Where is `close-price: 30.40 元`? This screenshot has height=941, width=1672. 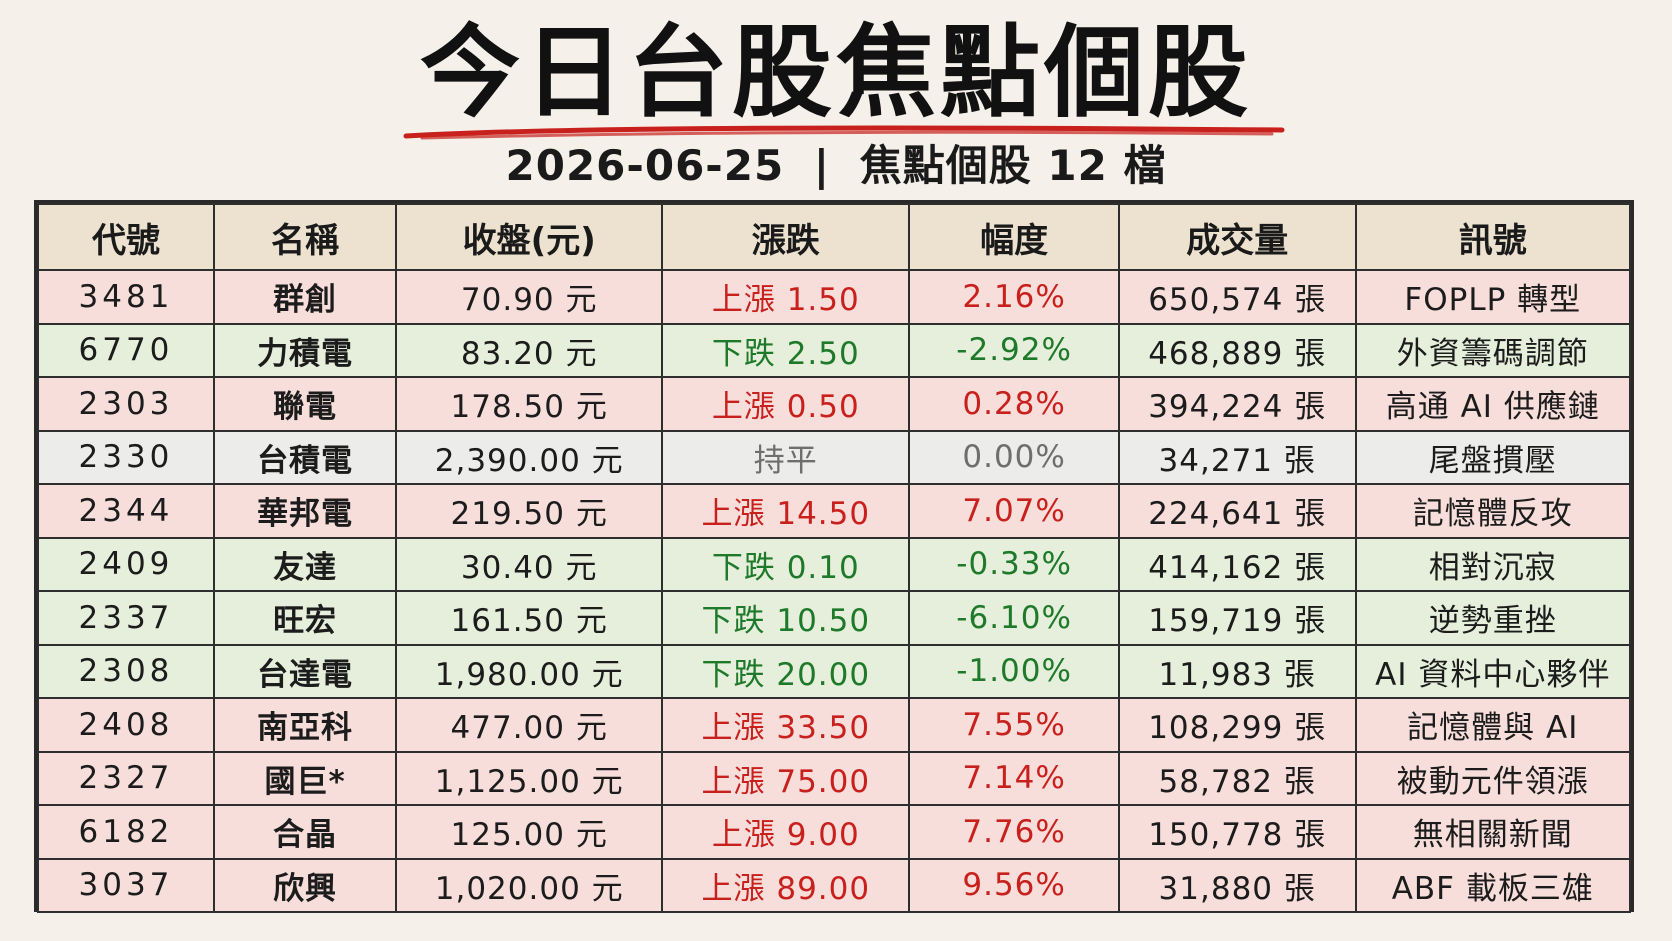
close-price: 30.40 元 is located at coordinates (529, 564).